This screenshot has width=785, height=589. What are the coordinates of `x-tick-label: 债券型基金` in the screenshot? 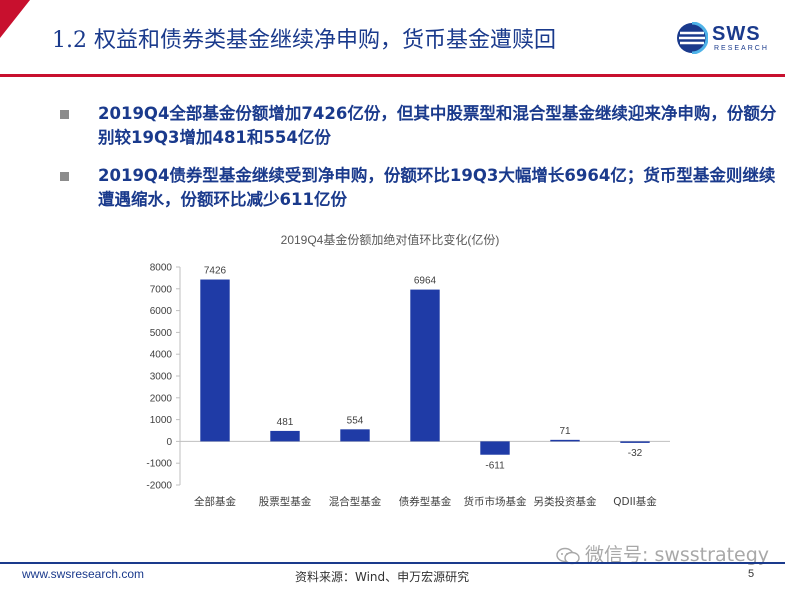 It's located at (425, 501).